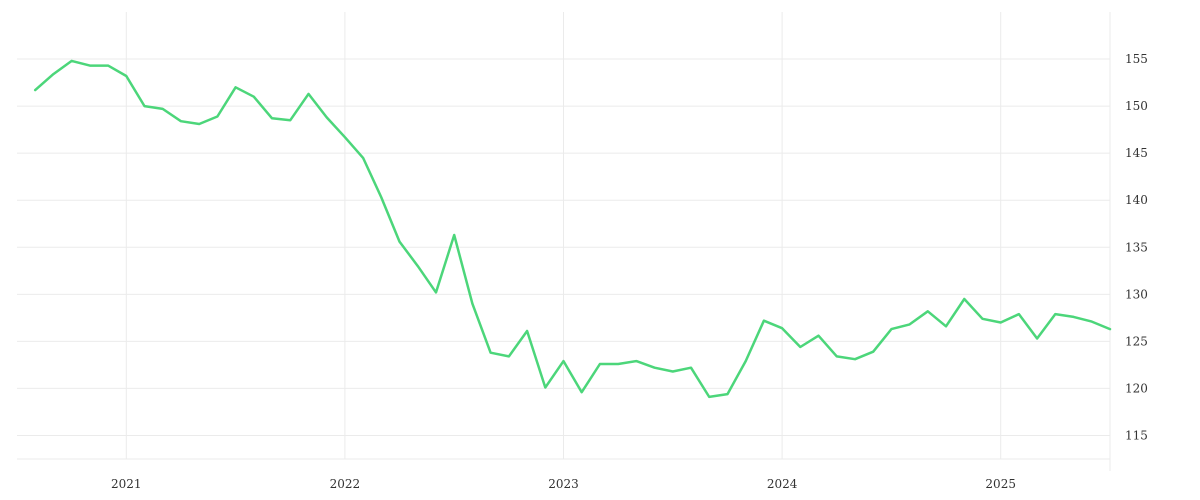  Describe the element at coordinates (1136, 200) in the screenshot. I see `y-tick-label: 140` at that location.